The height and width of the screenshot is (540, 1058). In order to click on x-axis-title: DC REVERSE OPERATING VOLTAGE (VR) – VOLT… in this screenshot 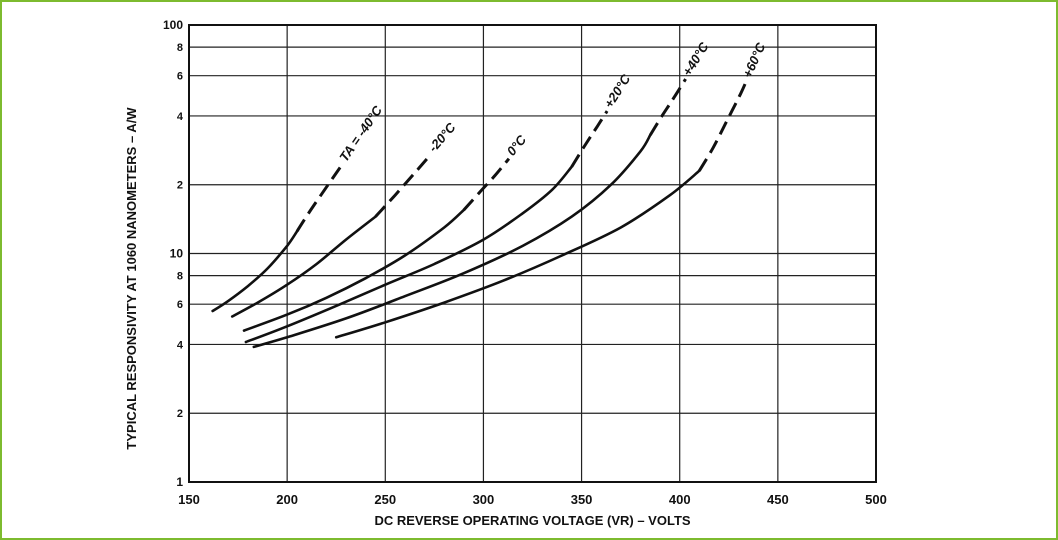, I will do `click(532, 520)`.